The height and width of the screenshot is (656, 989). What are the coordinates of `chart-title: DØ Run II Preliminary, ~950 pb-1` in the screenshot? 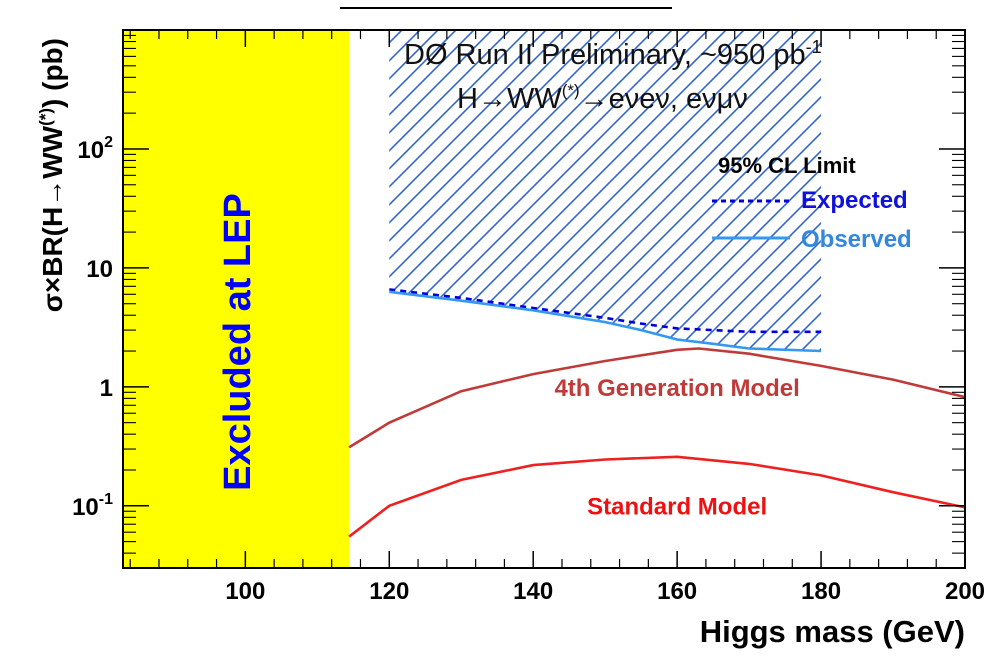 It's located at (613, 54).